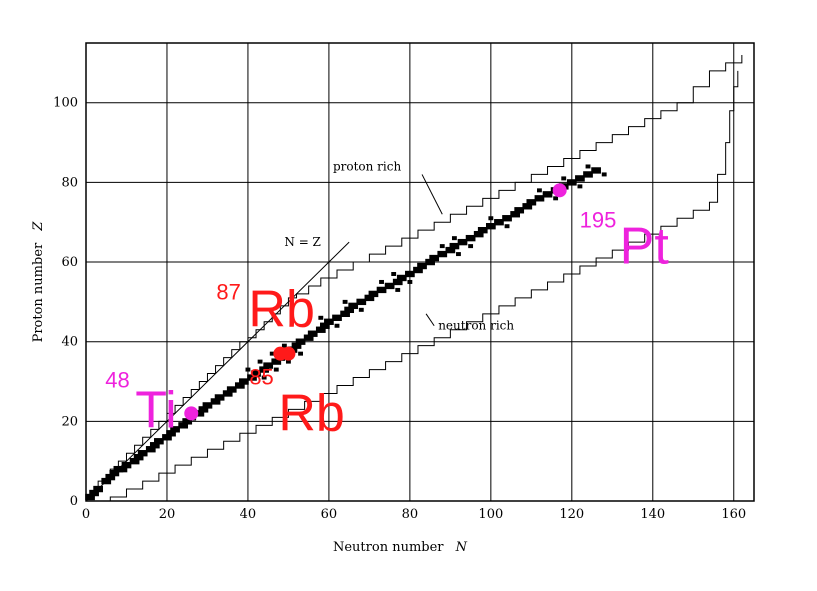 Image resolution: width=817 pixels, height=591 pixels. Describe the element at coordinates (69, 182) in the screenshot. I see `y-tick-label: 80` at that location.